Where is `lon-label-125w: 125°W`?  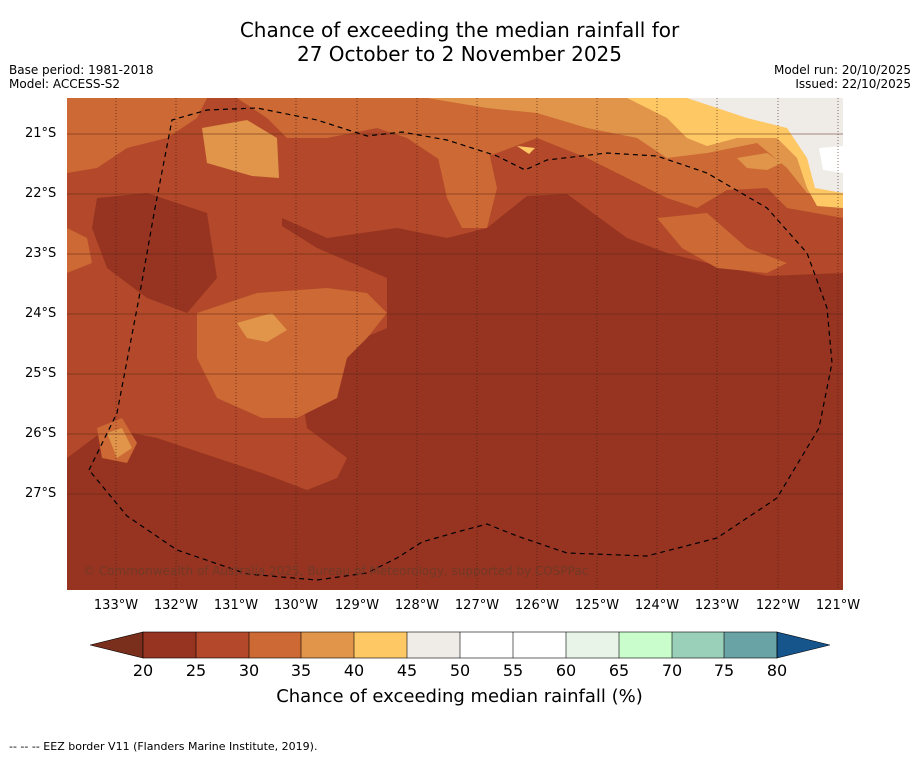 lon-label-125w: 125°W is located at coordinates (597, 605).